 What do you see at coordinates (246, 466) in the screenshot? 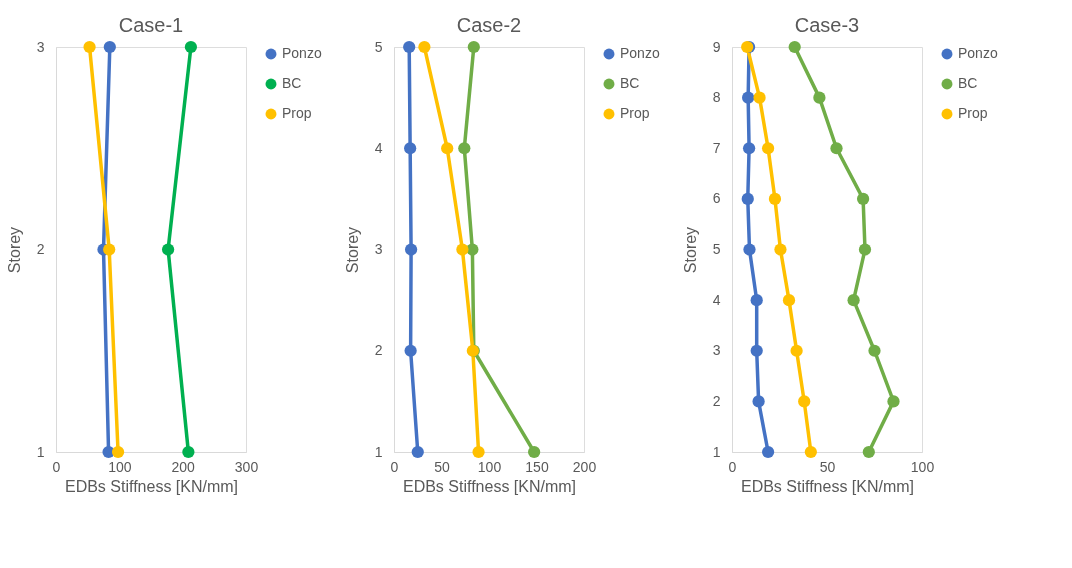
I see `x-tick-label: 300` at bounding box center [246, 466].